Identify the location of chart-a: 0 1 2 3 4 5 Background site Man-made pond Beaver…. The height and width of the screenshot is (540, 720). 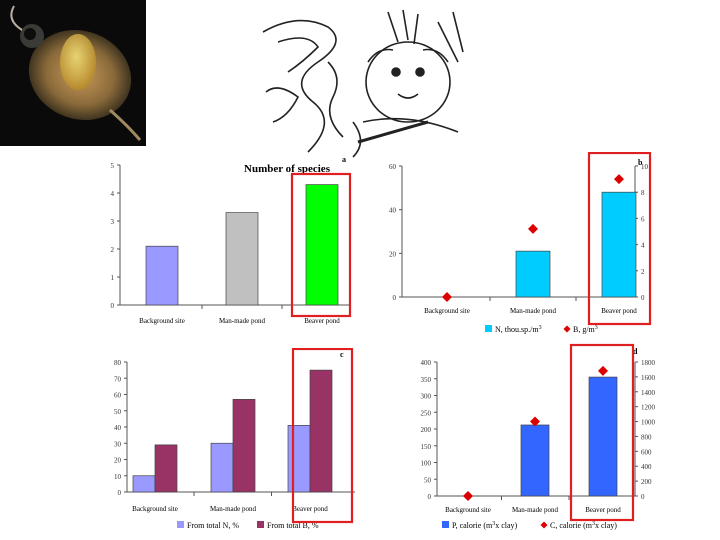
(231, 240).